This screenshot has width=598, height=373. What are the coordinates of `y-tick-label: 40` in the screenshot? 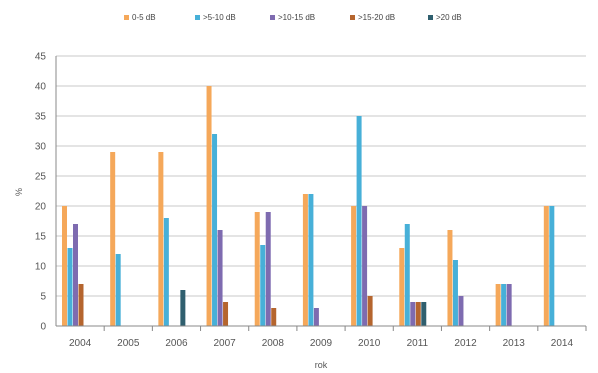 It's located at (41, 87).